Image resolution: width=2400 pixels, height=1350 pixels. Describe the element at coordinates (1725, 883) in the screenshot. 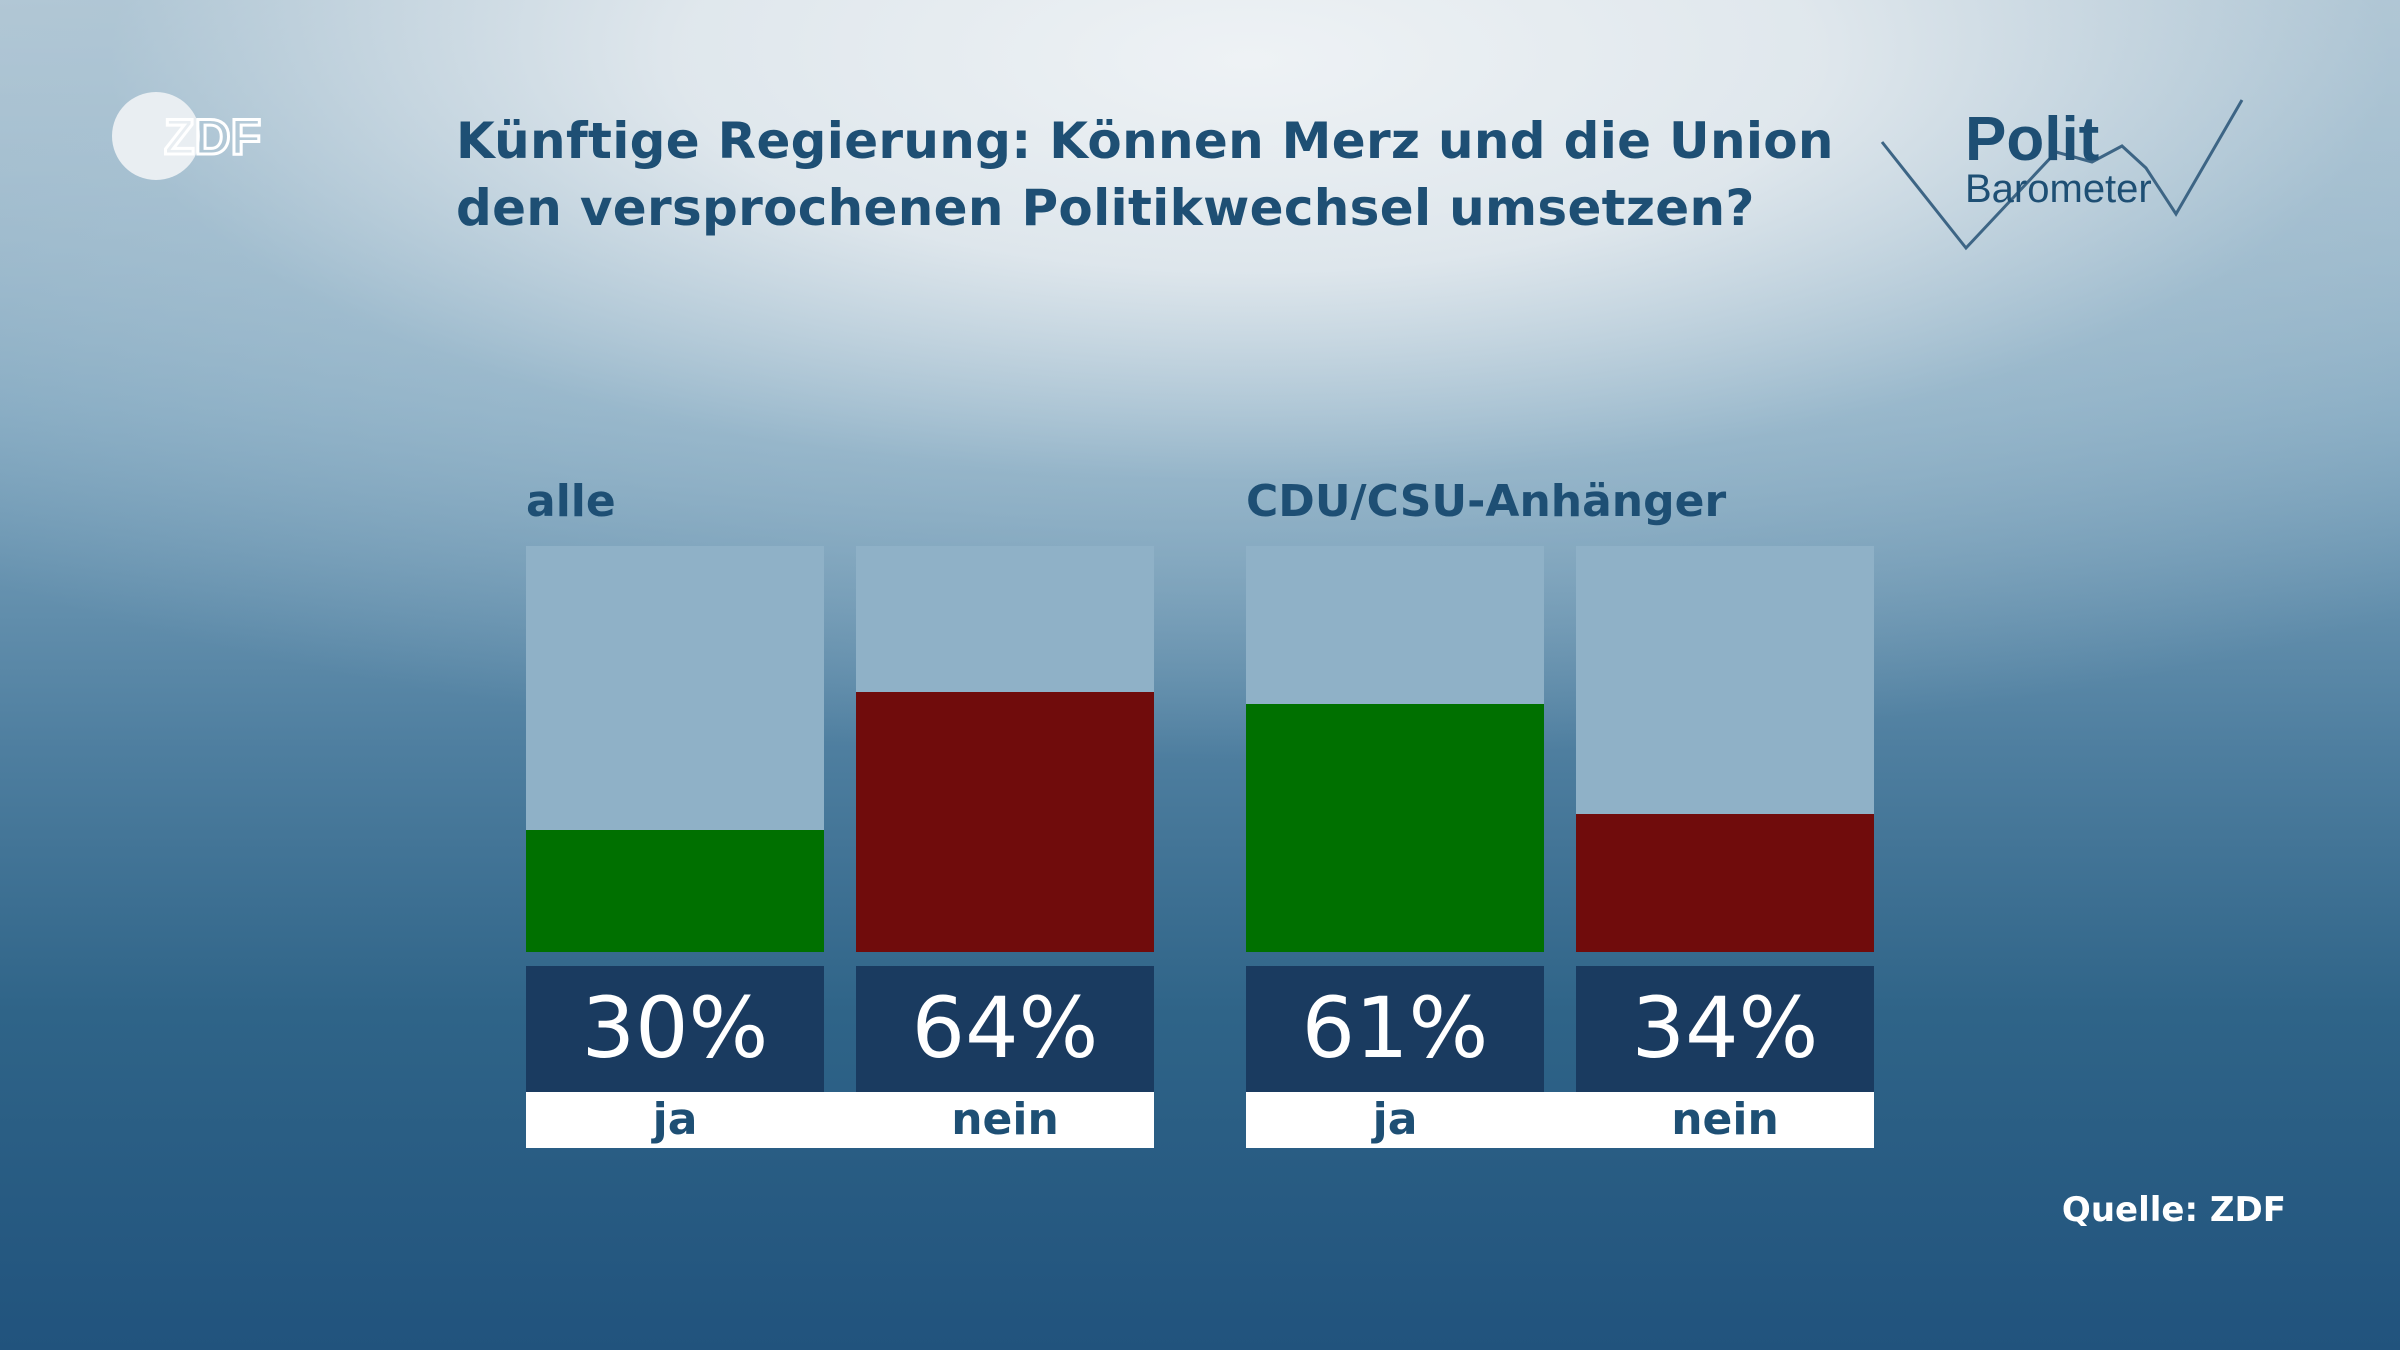

I see `bar-cdu-csu-nein` at that location.